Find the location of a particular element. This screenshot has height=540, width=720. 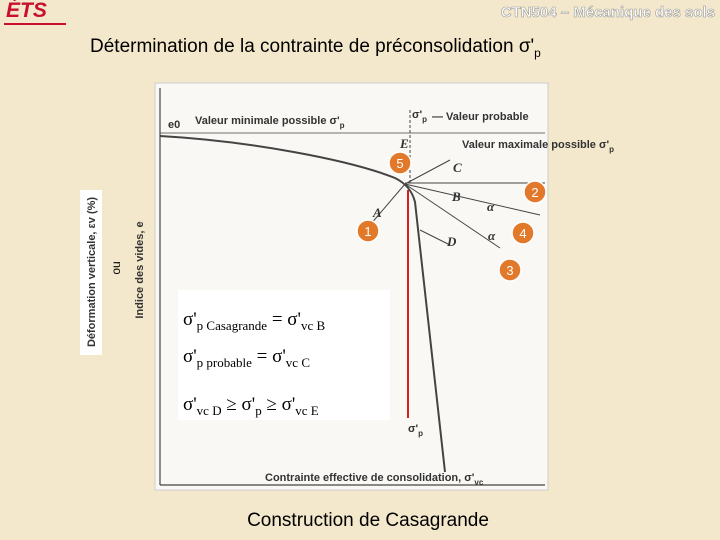

point-label: B is located at coordinates (456, 196).